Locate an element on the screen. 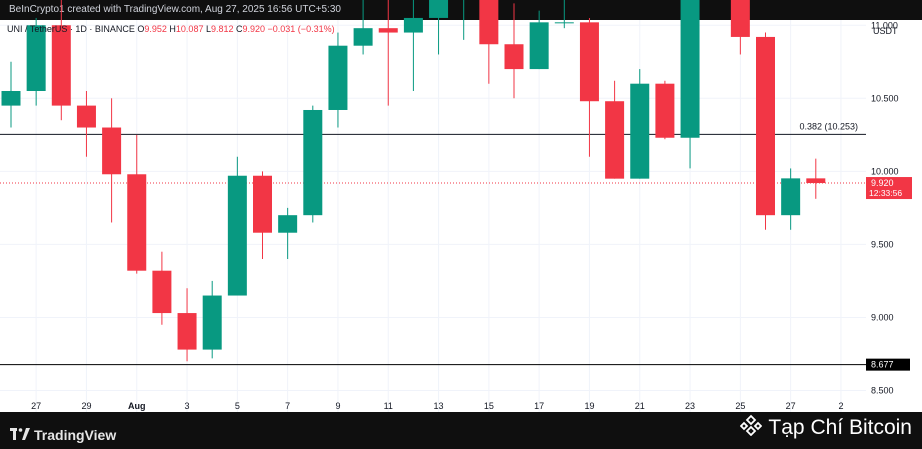 This screenshot has width=922, height=449. y-tick-label: 10.000 is located at coordinates (885, 171).